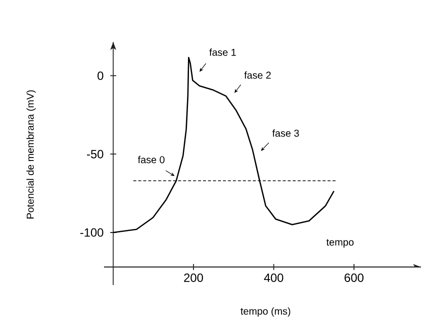 This screenshot has width=428, height=329. Describe the element at coordinates (92, 232) in the screenshot. I see `y-tick-label: -100` at that location.